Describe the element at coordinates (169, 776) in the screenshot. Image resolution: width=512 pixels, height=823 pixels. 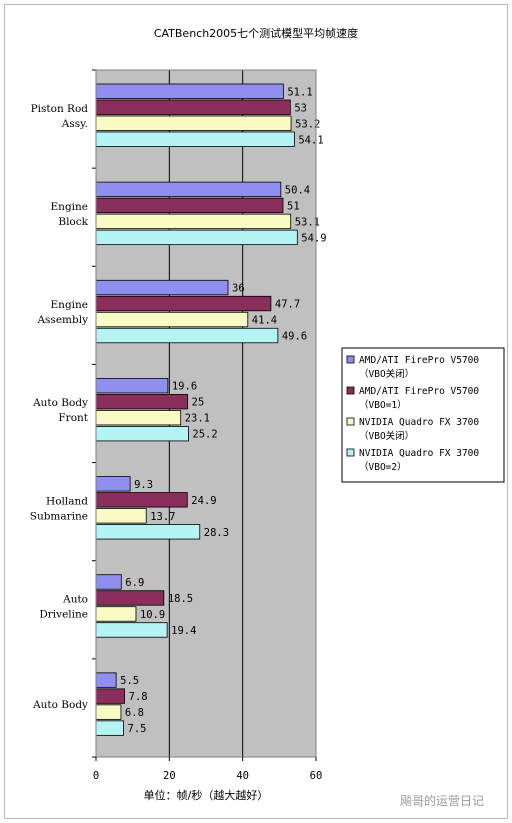
I see `x-tick-label-1: 20` at that location.